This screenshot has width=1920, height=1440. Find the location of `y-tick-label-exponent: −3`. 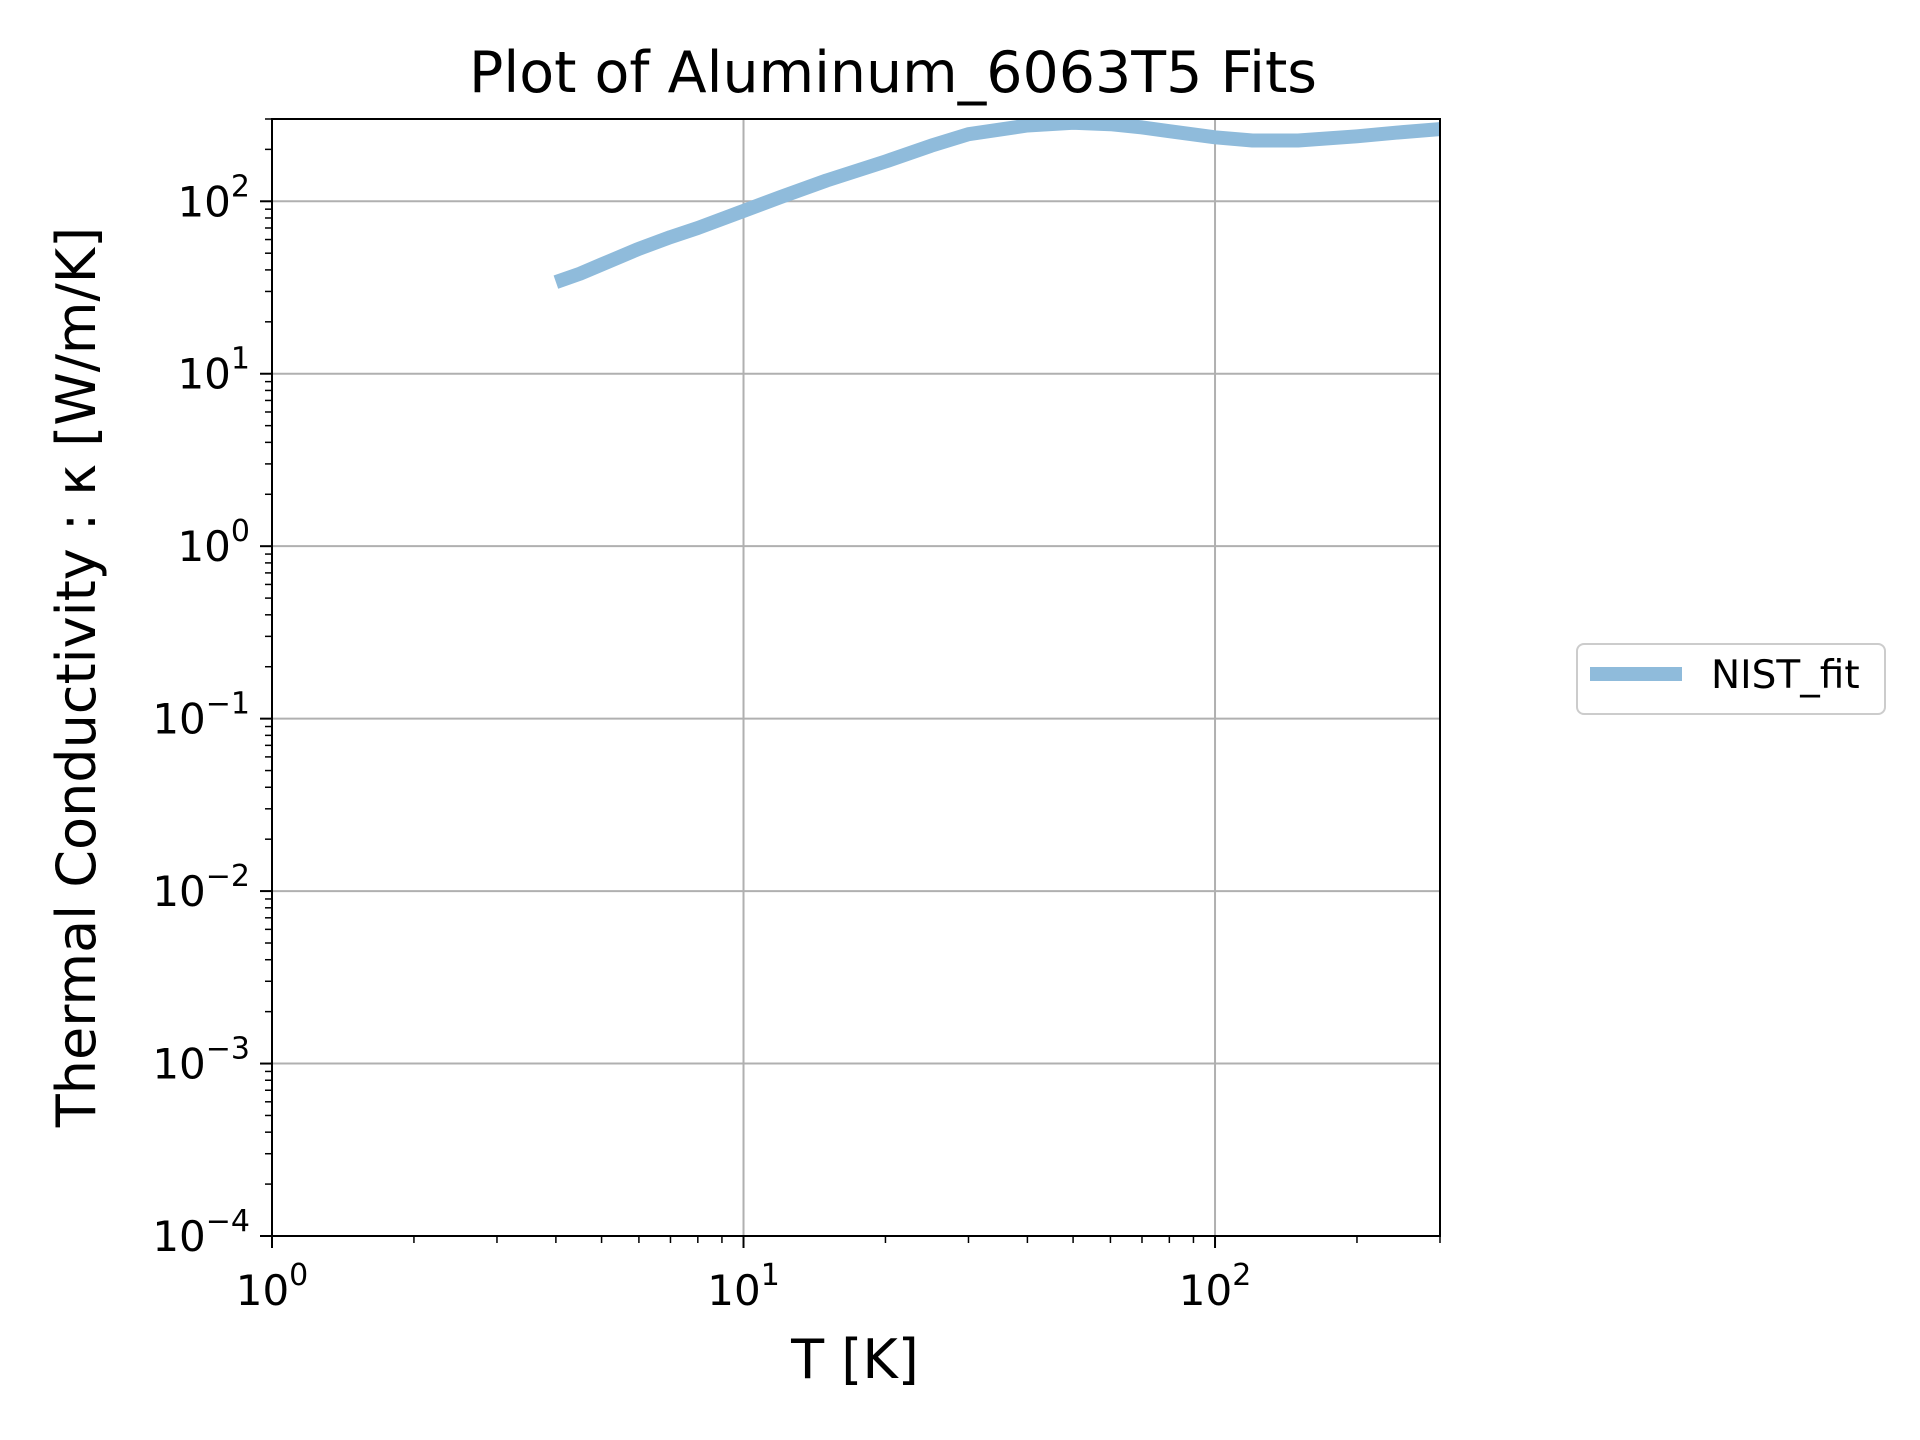

y-tick-label-exponent: −3 is located at coordinates (228, 1049).